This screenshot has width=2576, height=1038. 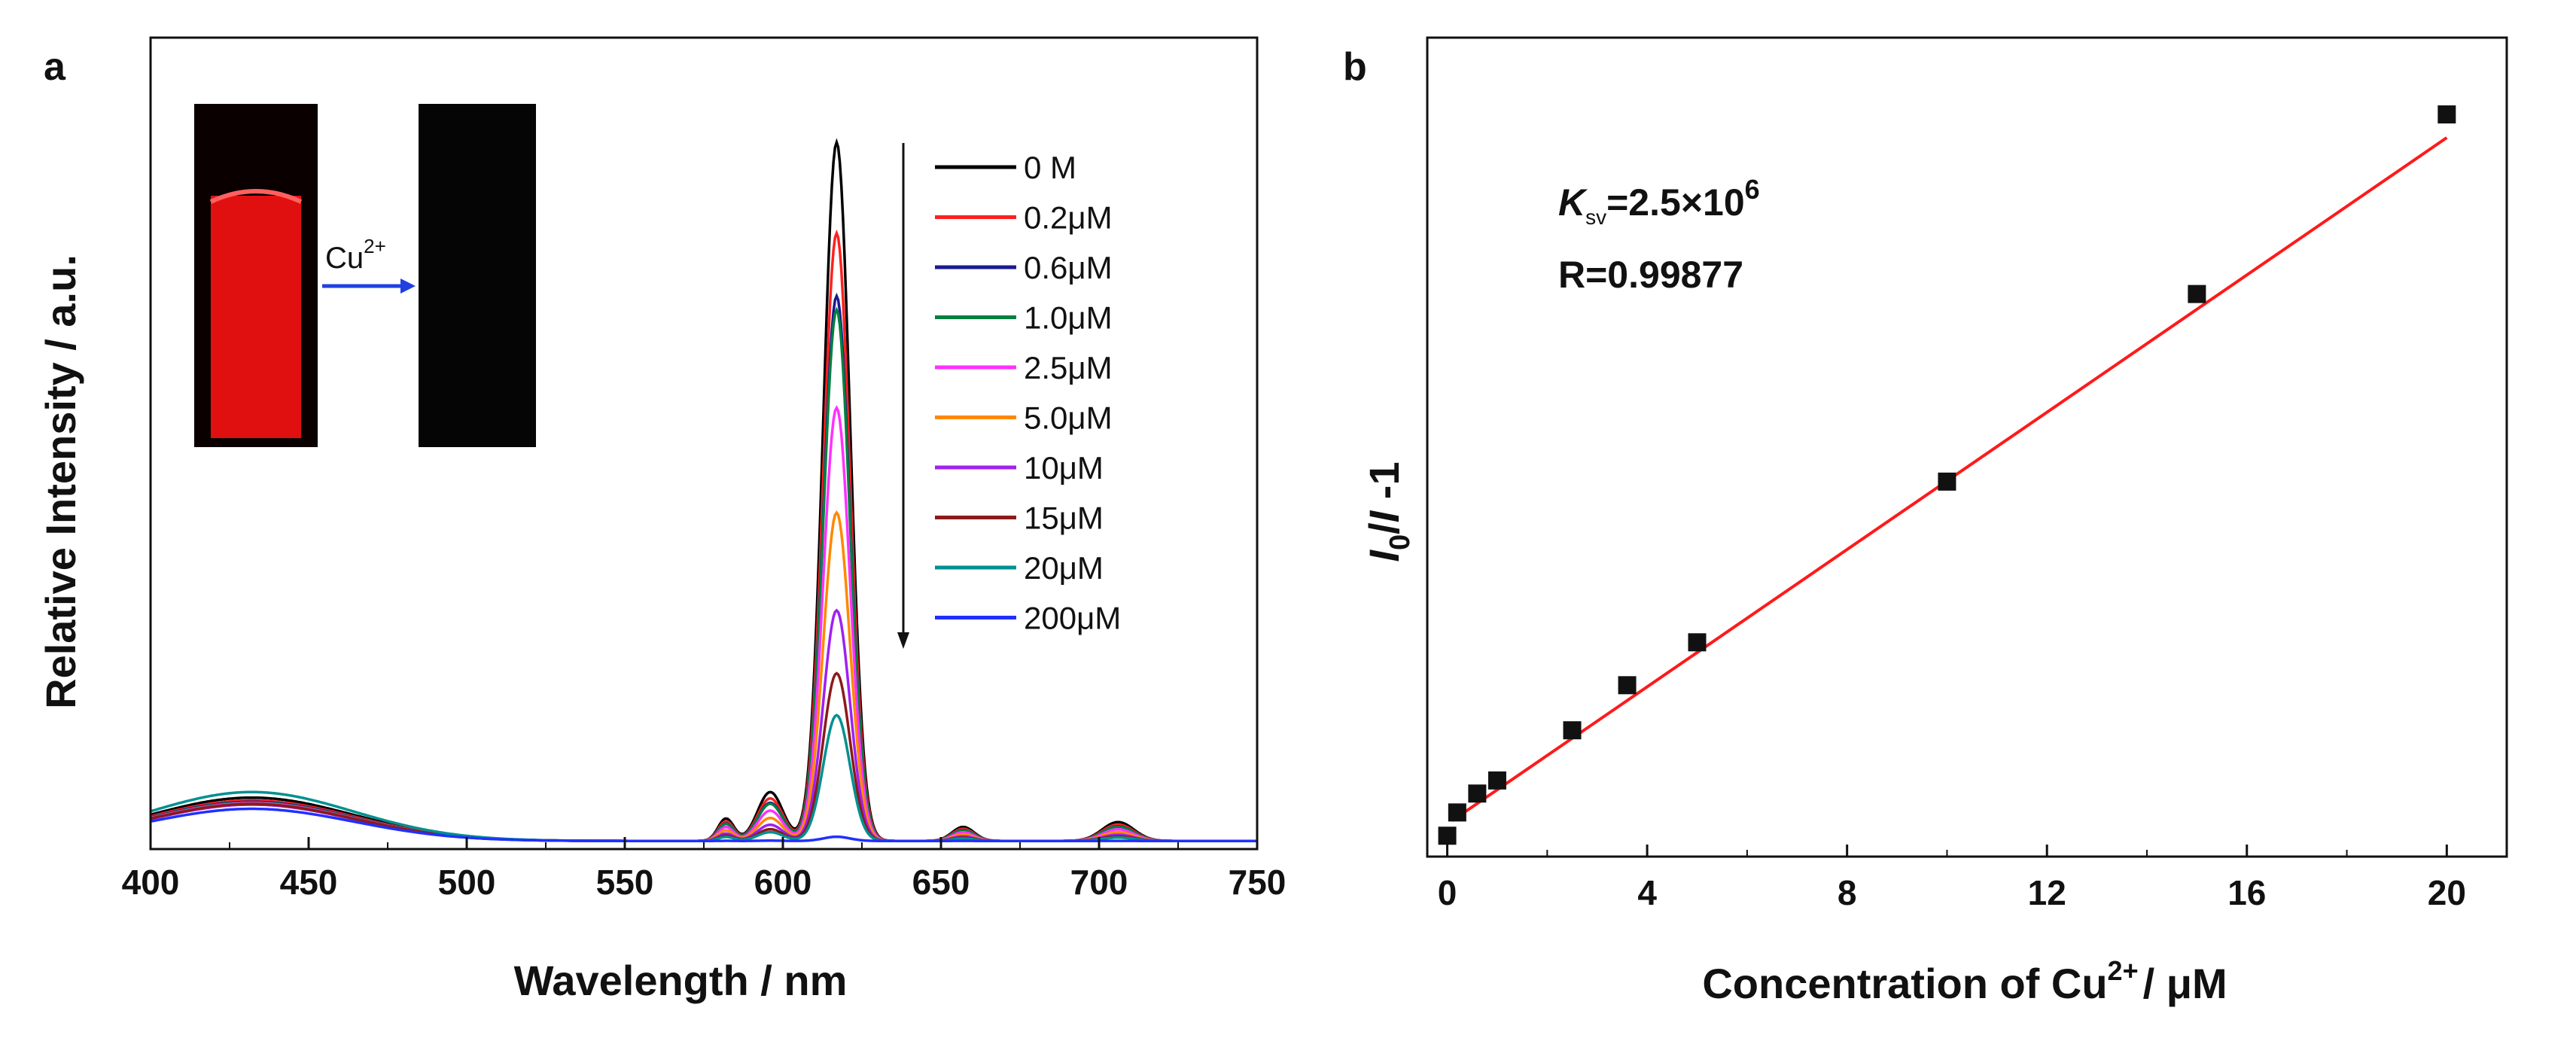 What do you see at coordinates (256, 317) in the screenshot?
I see `cuvette-before-glow` at bounding box center [256, 317].